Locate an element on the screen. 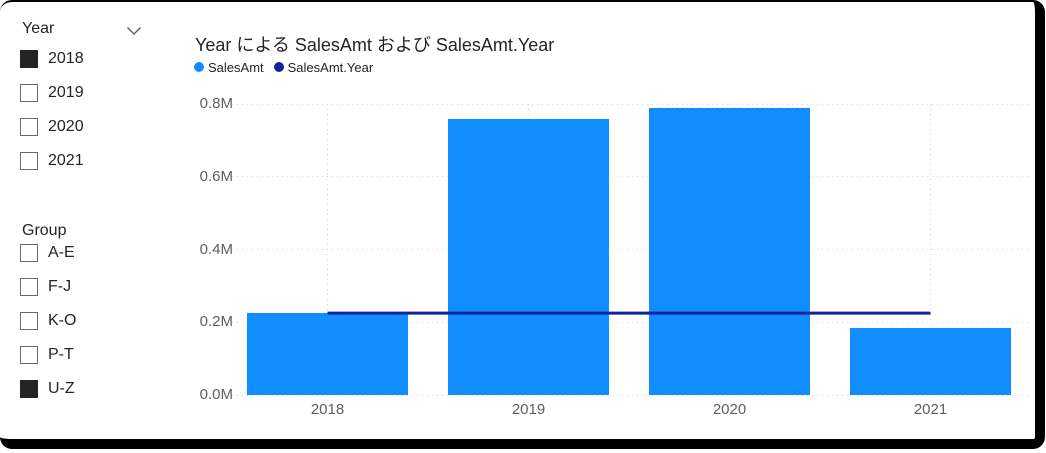 The image size is (1046, 453). group-option-a-e: A-E is located at coordinates (47, 253).